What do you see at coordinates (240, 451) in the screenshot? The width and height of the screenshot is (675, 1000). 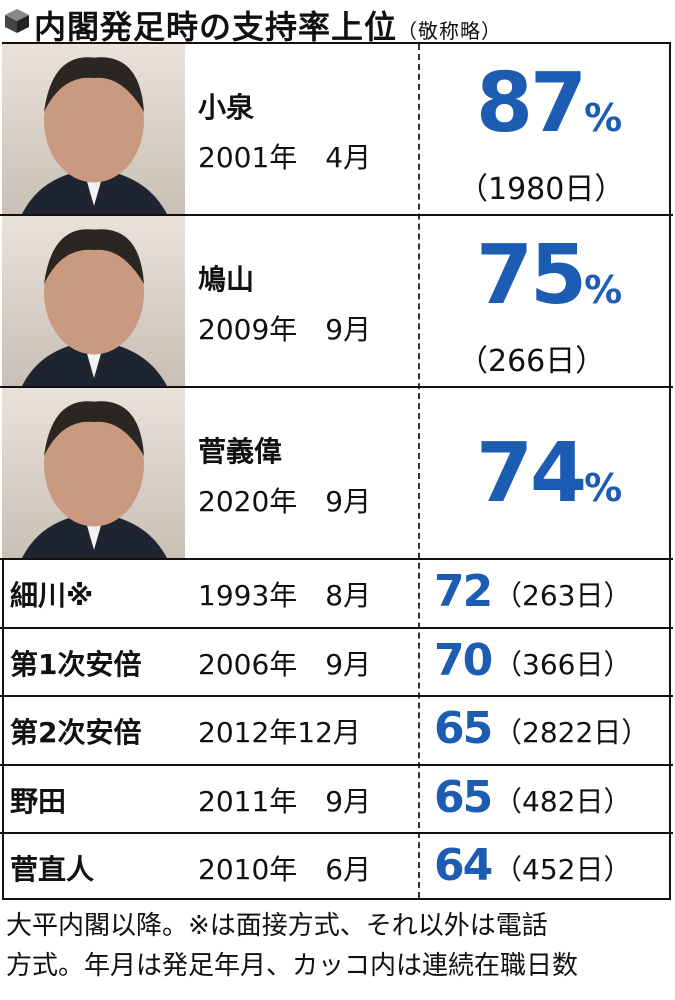 I see `name: 菅義偉` at bounding box center [240, 451].